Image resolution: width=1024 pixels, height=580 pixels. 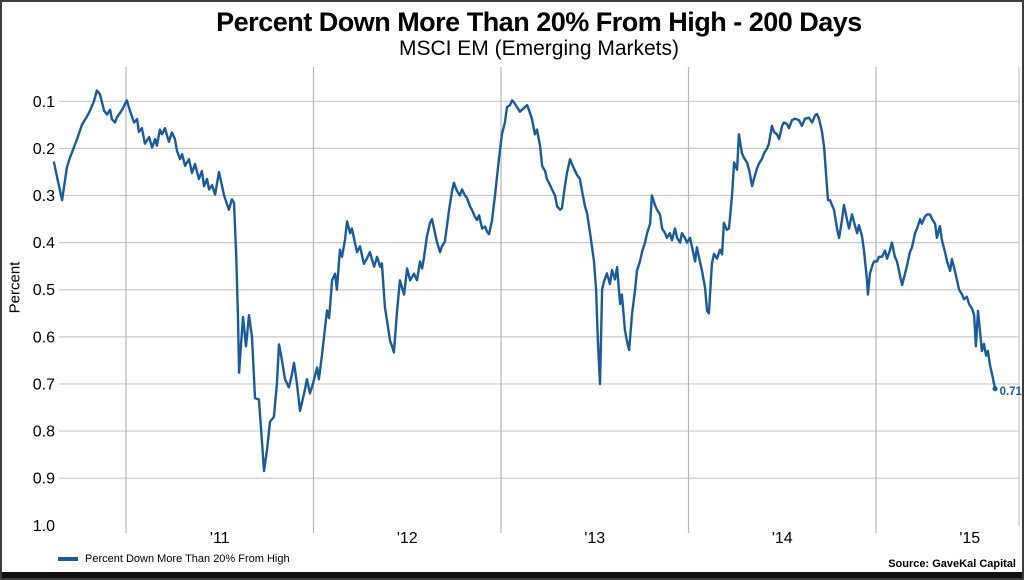 What do you see at coordinates (187, 559) in the screenshot?
I see `legend-label: Percent Down More Than 20% From High` at bounding box center [187, 559].